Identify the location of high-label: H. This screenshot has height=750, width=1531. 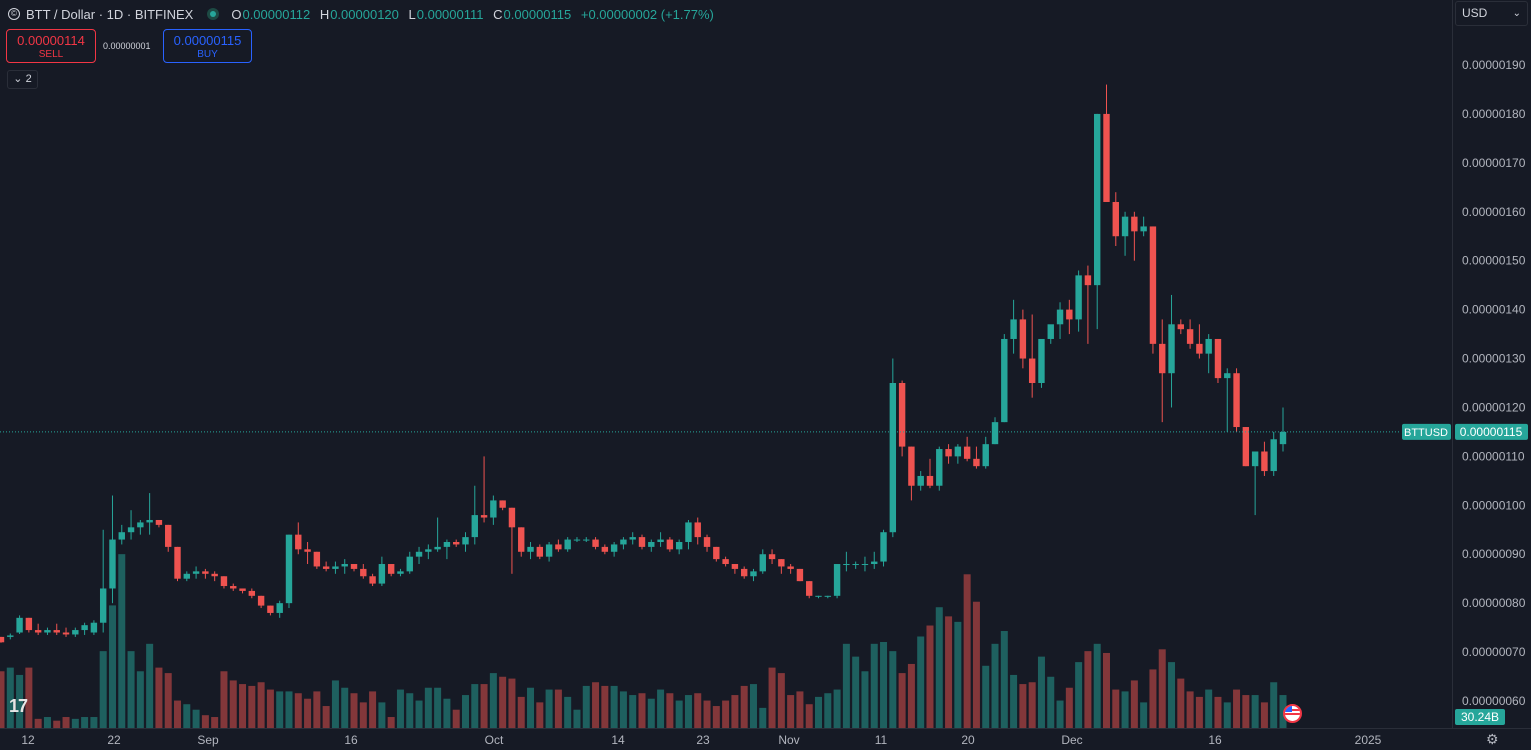
(324, 14).